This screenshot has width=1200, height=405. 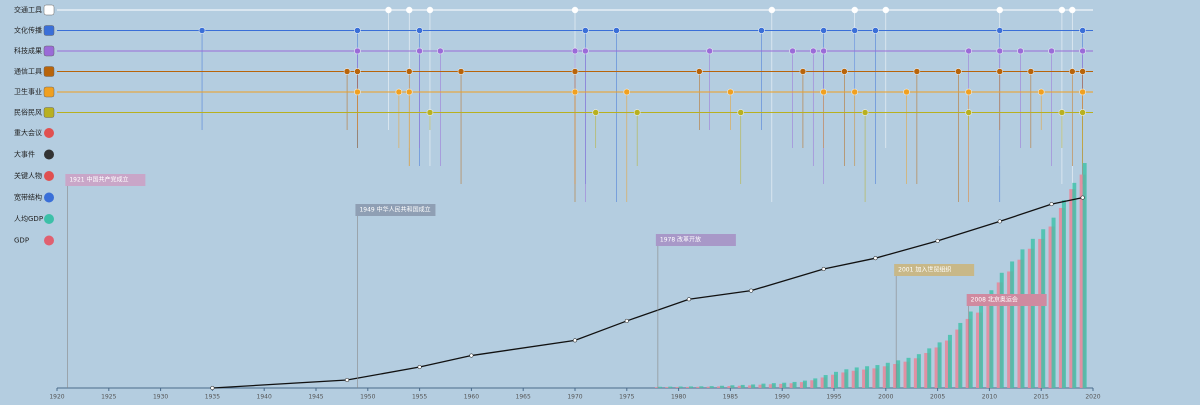 What do you see at coordinates (56, 397) in the screenshot?
I see `x-tick-label: 1920` at bounding box center [56, 397].